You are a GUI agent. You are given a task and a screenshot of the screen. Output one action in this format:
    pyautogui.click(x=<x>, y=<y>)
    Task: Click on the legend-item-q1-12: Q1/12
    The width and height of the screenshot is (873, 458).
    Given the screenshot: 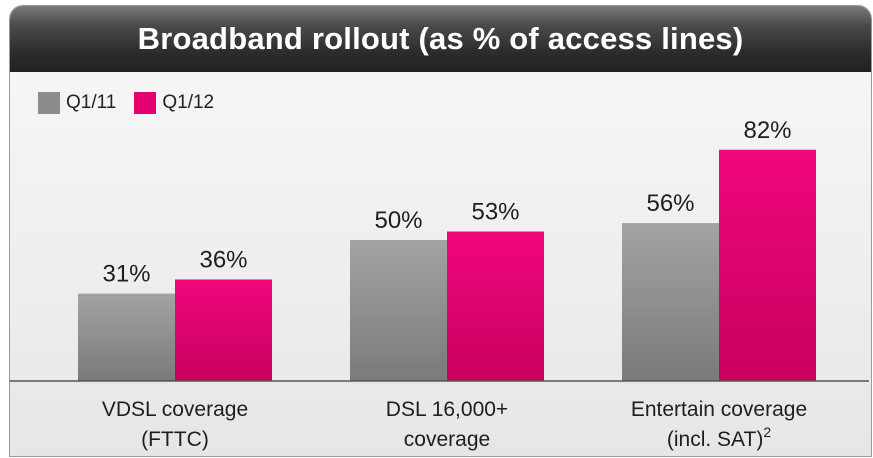 What is the action you would take?
    pyautogui.click(x=174, y=103)
    